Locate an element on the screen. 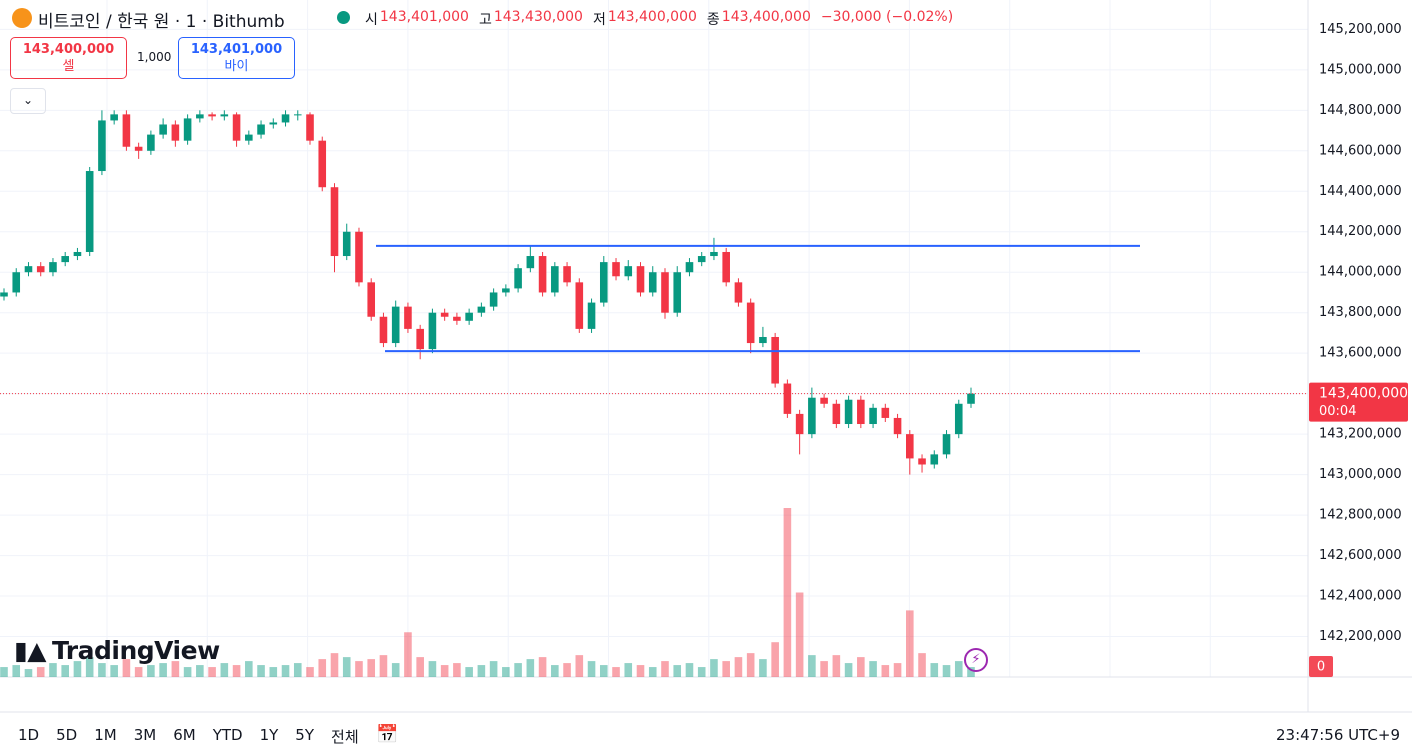 The width and height of the screenshot is (1412, 749). label: 종 is located at coordinates (713, 20).